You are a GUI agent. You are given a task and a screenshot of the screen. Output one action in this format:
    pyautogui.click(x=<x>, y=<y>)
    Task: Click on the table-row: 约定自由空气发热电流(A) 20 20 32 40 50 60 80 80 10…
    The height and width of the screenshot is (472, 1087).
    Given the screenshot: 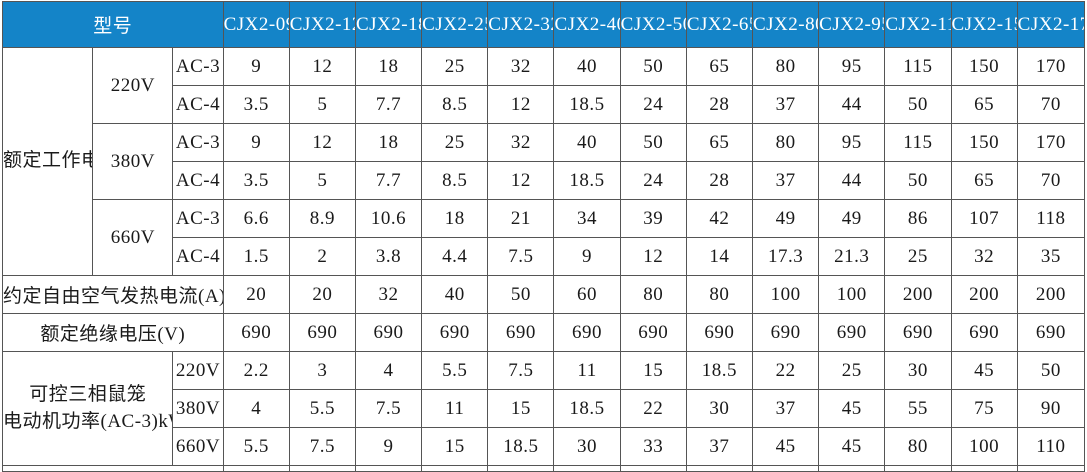 What is the action you would take?
    pyautogui.click(x=544, y=294)
    